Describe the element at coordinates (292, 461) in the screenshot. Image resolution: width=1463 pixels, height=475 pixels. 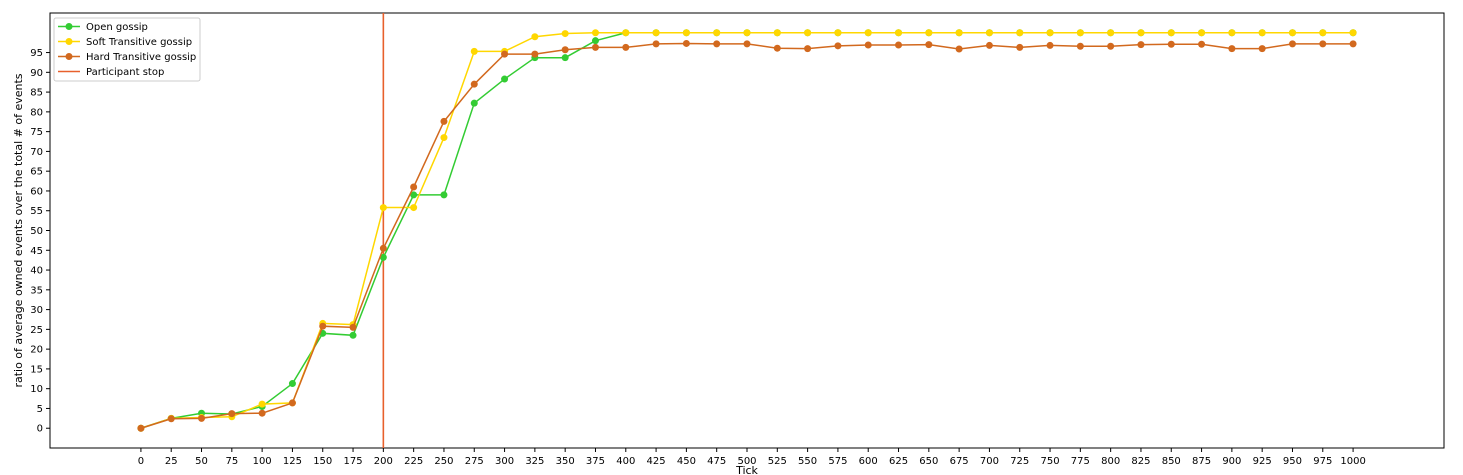
I see `x-tick-label: 125` at that location.